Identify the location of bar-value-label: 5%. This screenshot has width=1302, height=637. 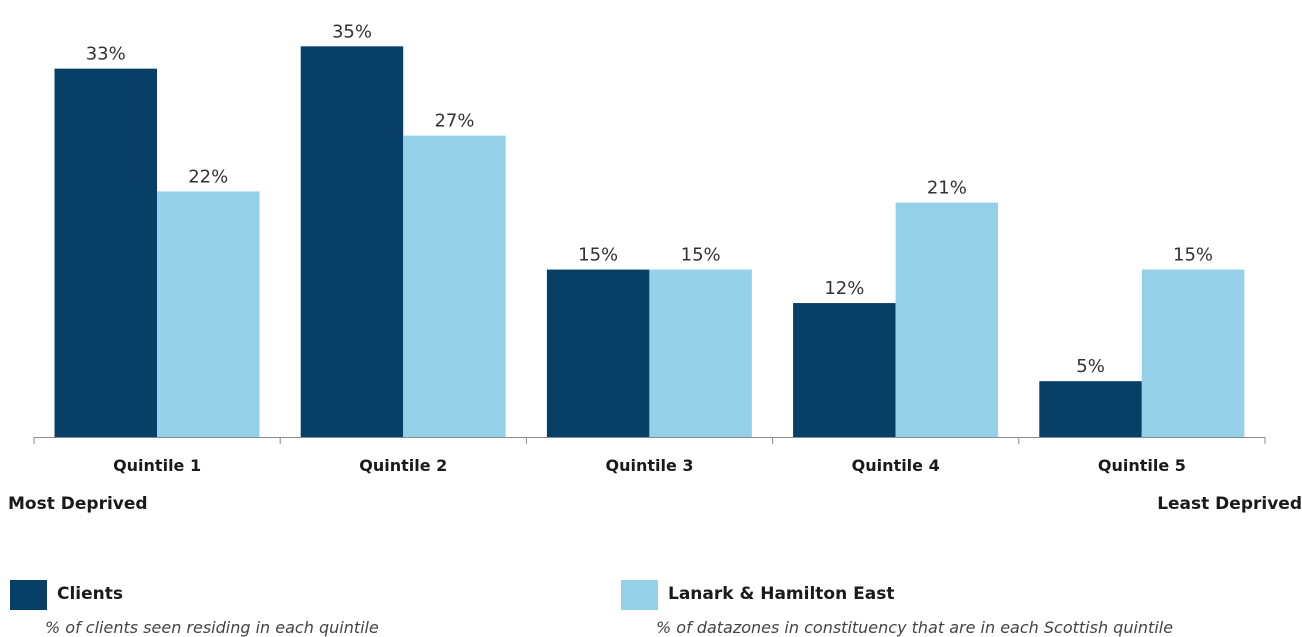
(1090, 366).